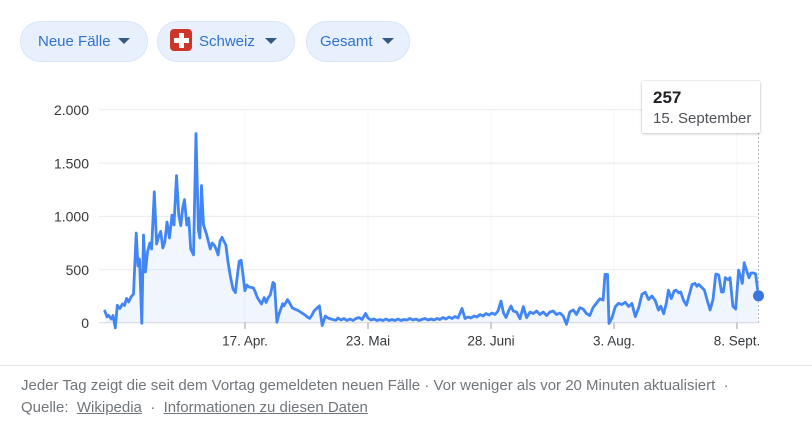  Describe the element at coordinates (85, 323) in the screenshot. I see `svg-text: 0` at that location.